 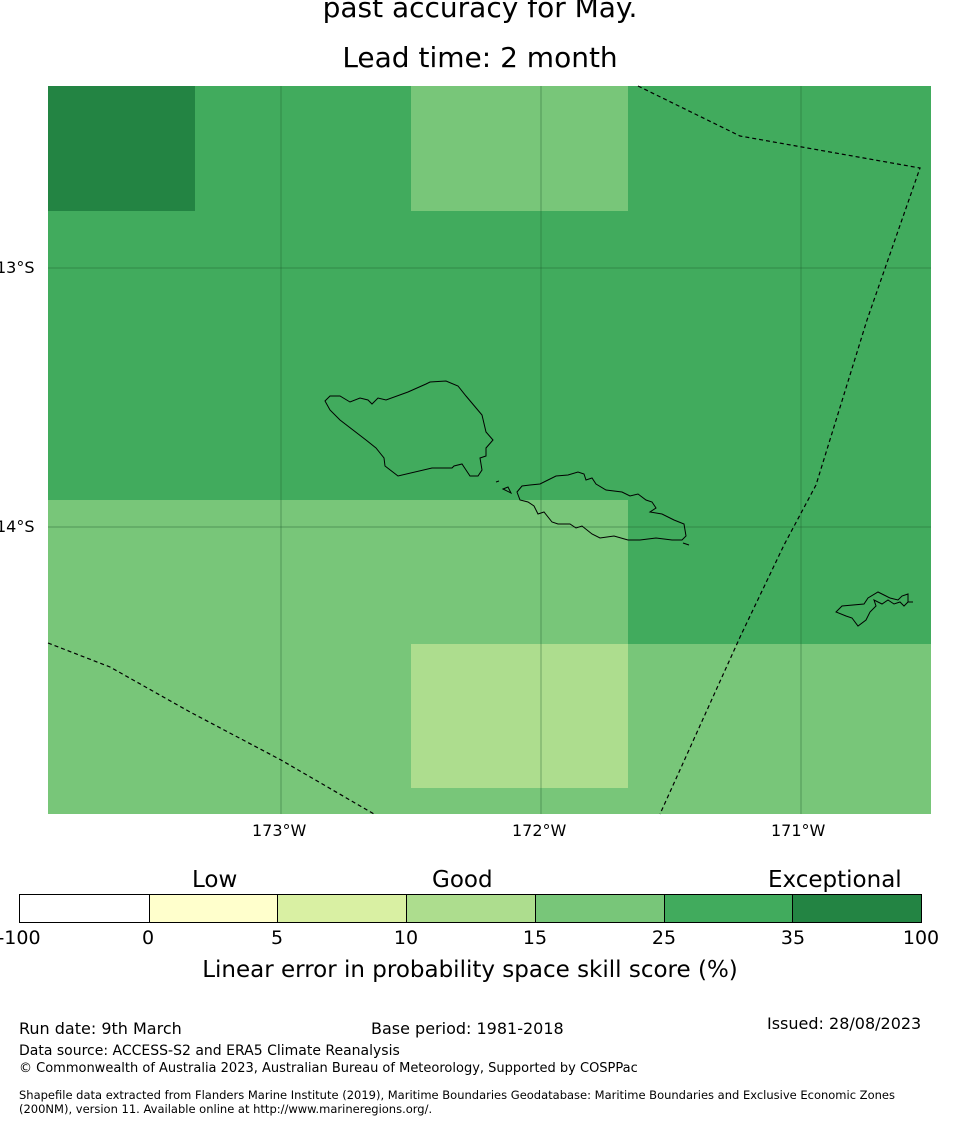 What do you see at coordinates (664, 938) in the screenshot?
I see `colorbar-tick: 25` at bounding box center [664, 938].